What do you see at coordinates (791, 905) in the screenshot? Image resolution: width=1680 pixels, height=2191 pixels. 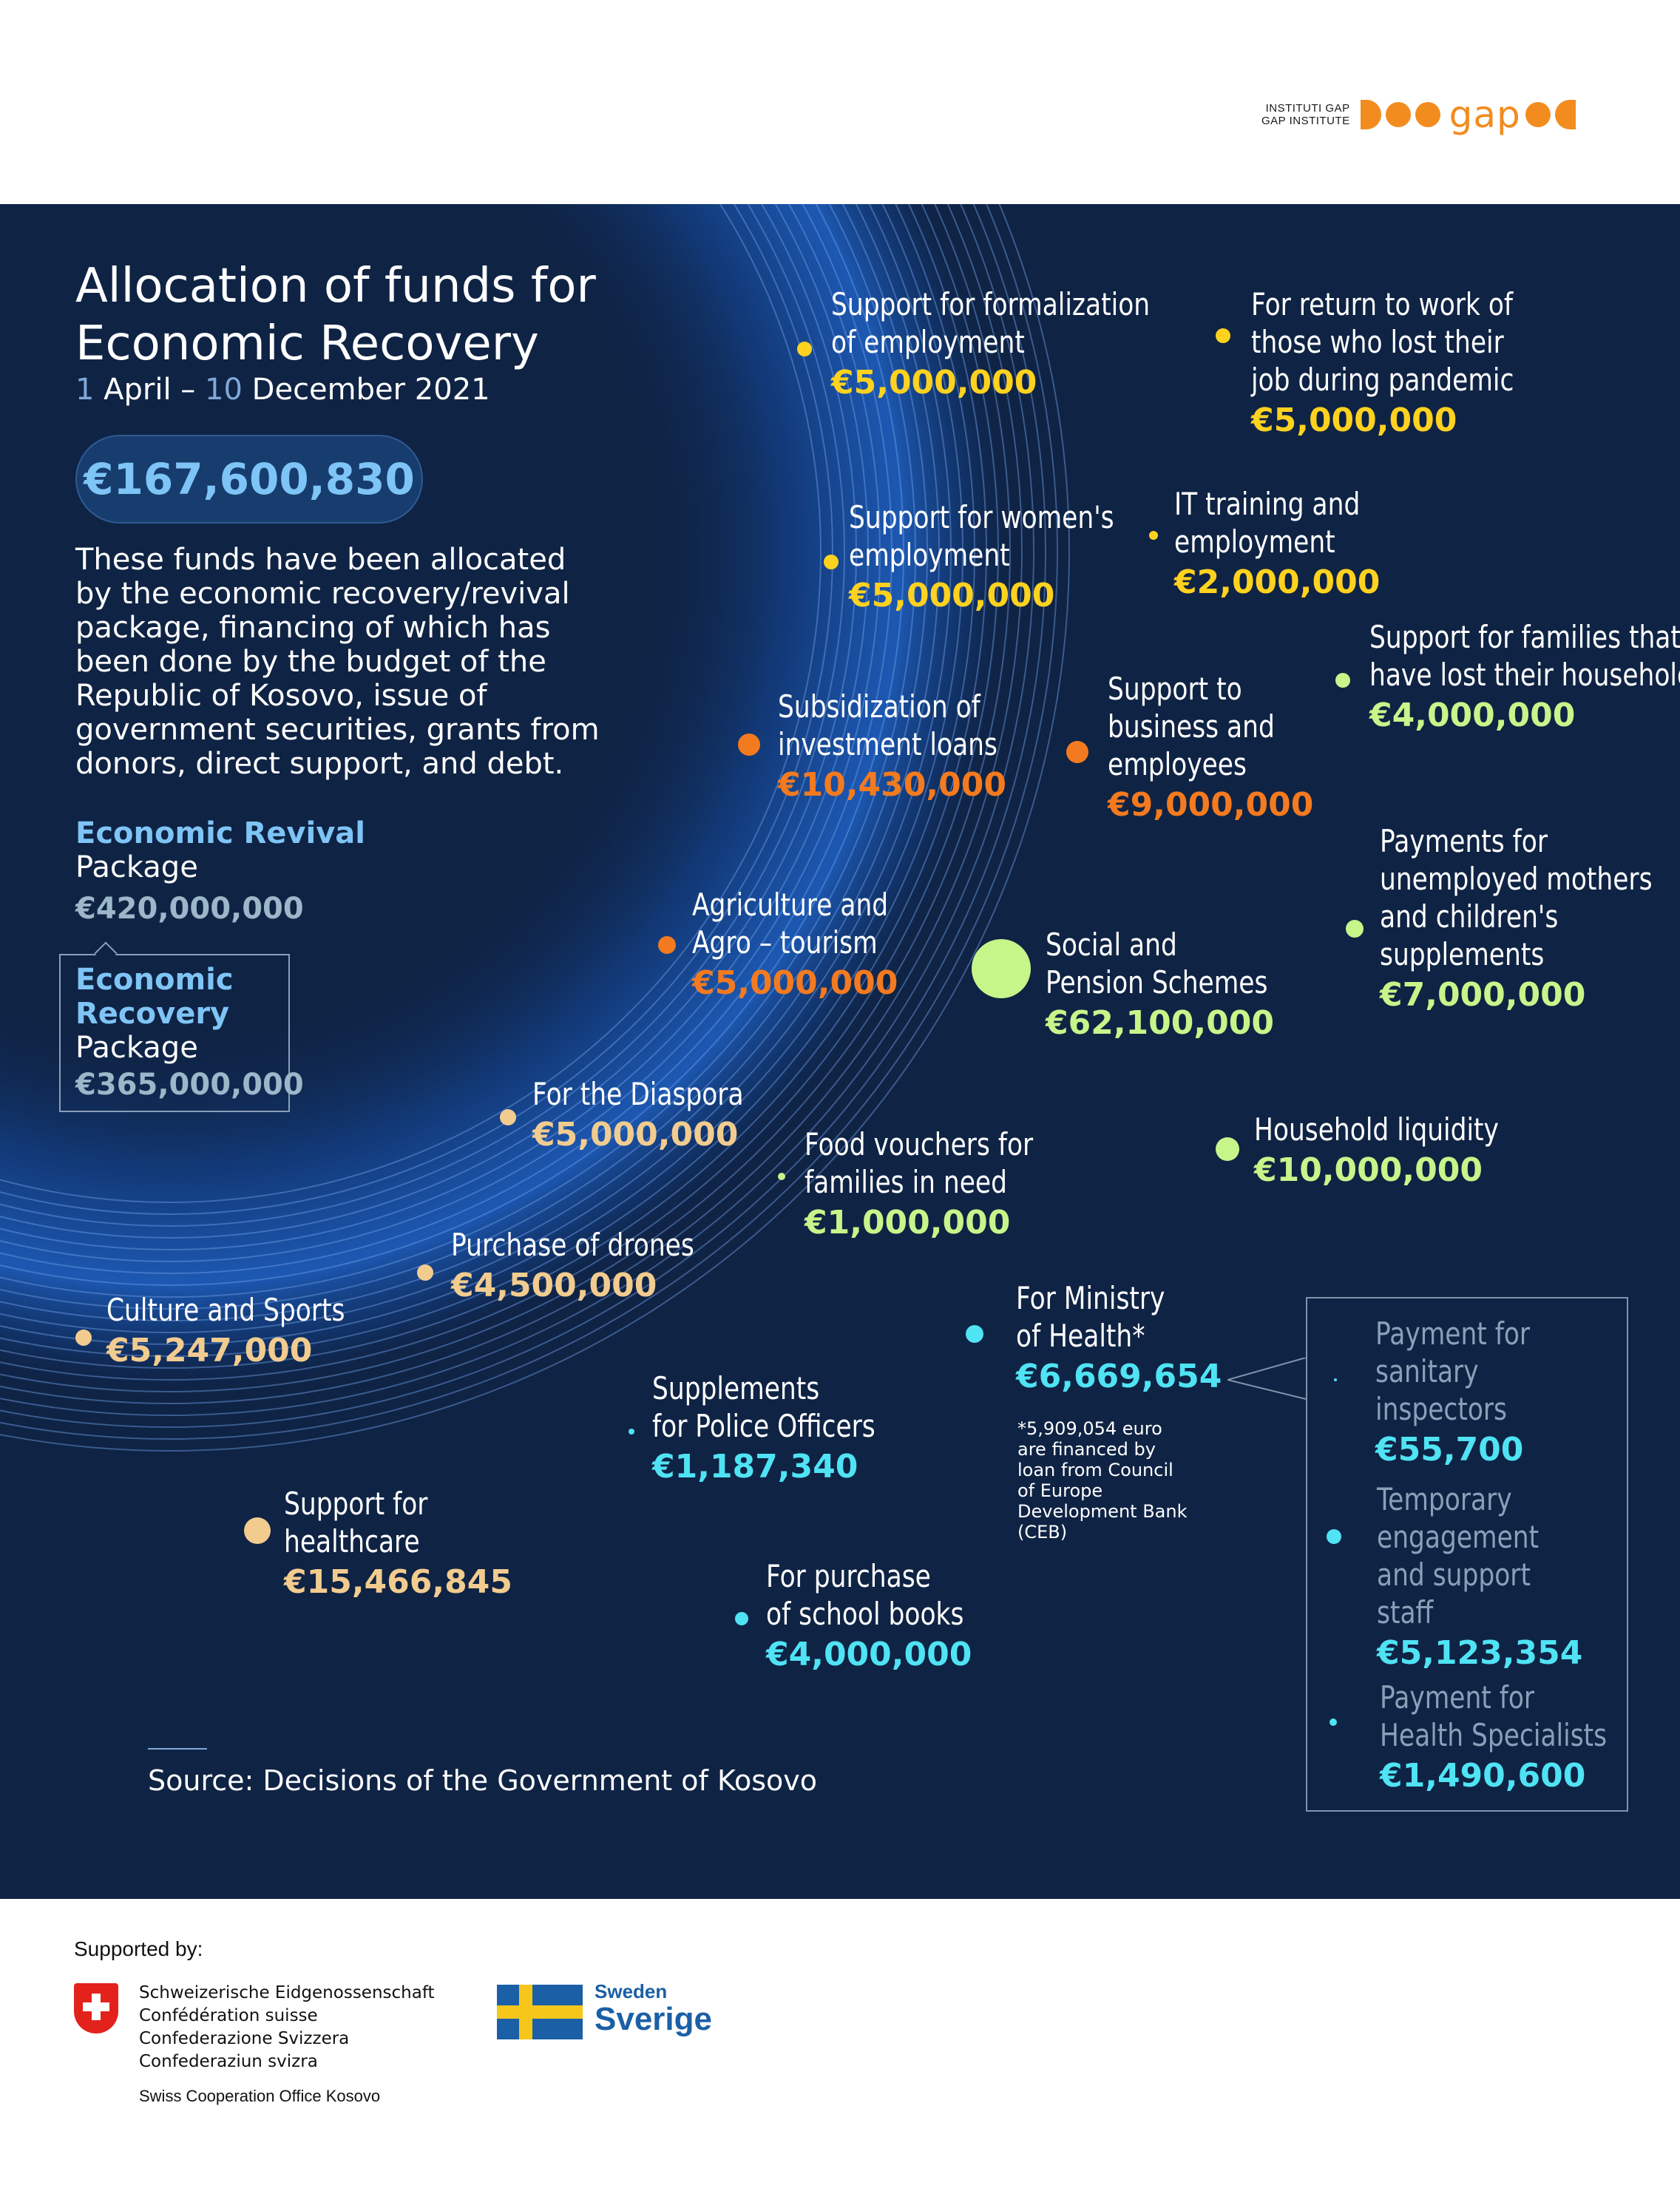 I see `item-label: Agriculture and` at bounding box center [791, 905].